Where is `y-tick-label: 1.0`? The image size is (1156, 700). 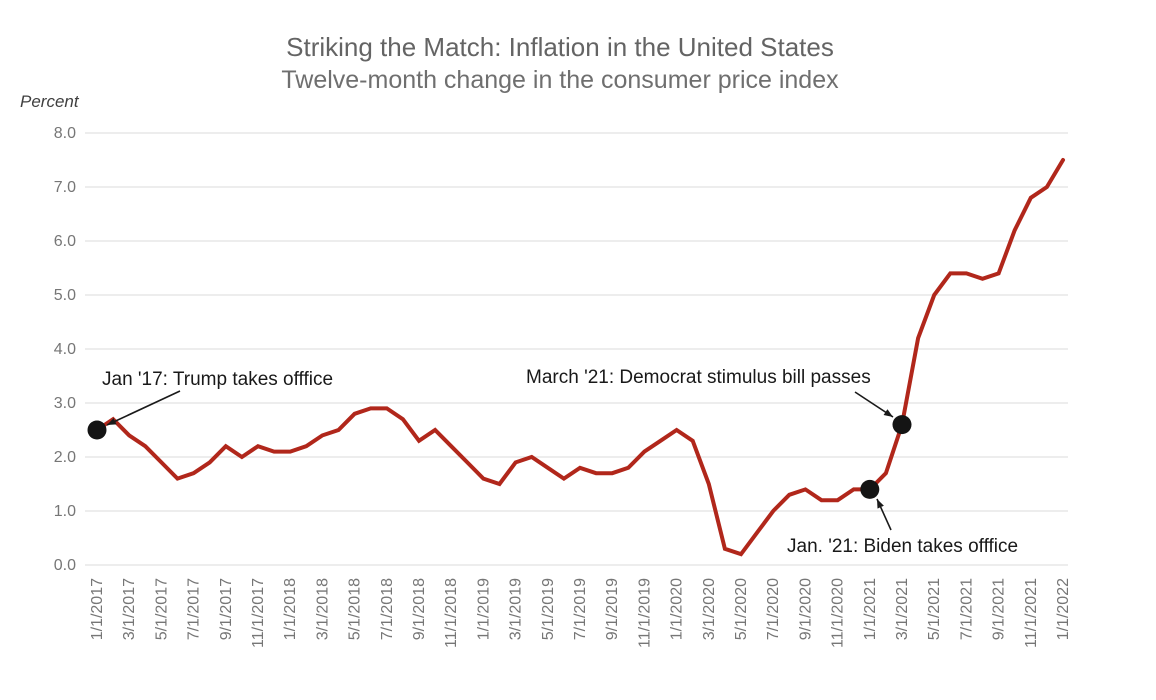 y-tick-label: 1.0 is located at coordinates (65, 511).